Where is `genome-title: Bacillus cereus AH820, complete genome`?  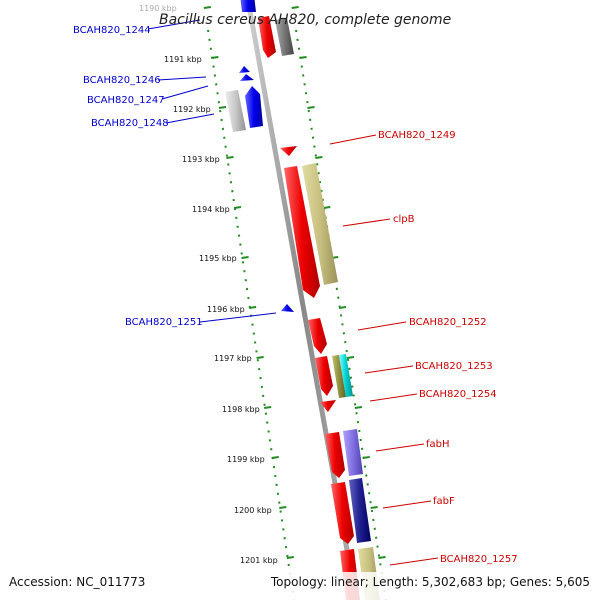
genome-title: Bacillus cereus AH820, complete genome is located at coordinates (305, 20).